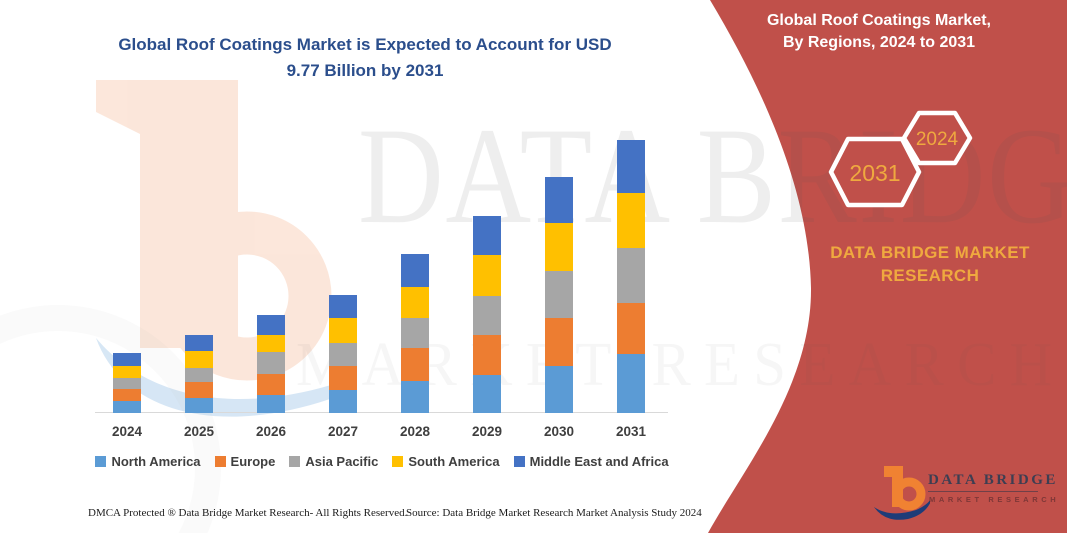 This screenshot has width=1067, height=533. I want to click on hexagon-2024-label: 2024, so click(937, 139).